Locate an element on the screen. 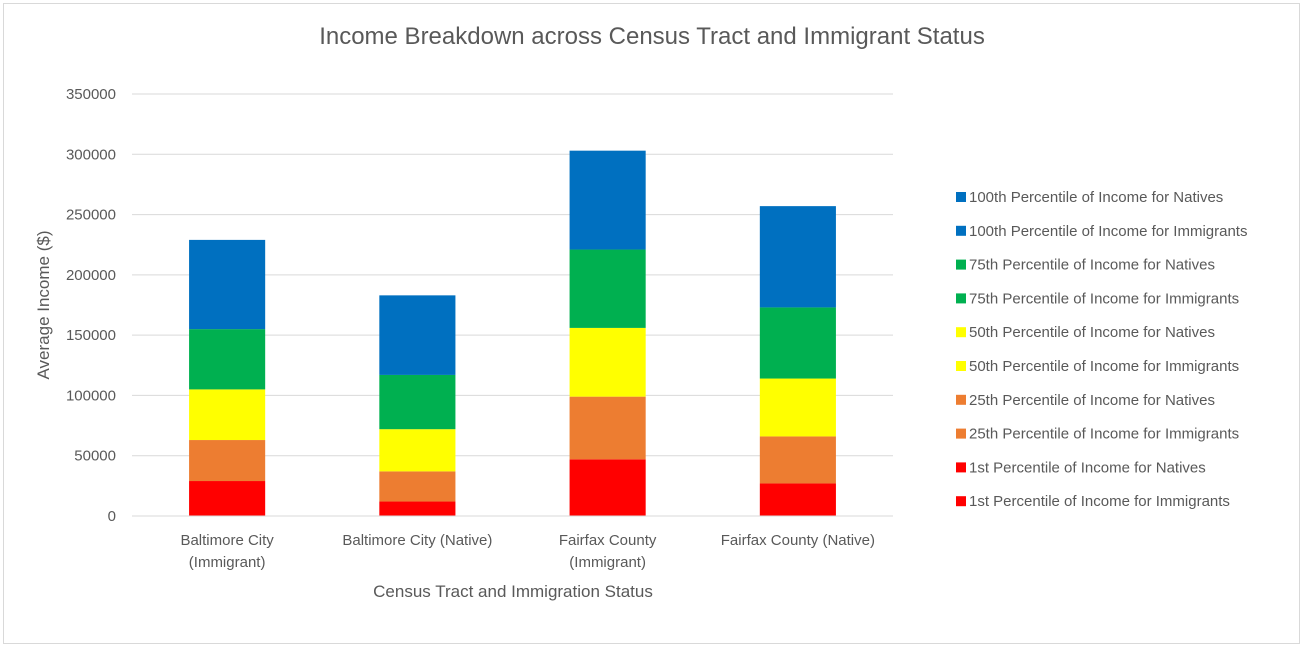 This screenshot has width=1305, height=649. legend-item: 50th Percentile of Income for Natives is located at coordinates (1085, 332).